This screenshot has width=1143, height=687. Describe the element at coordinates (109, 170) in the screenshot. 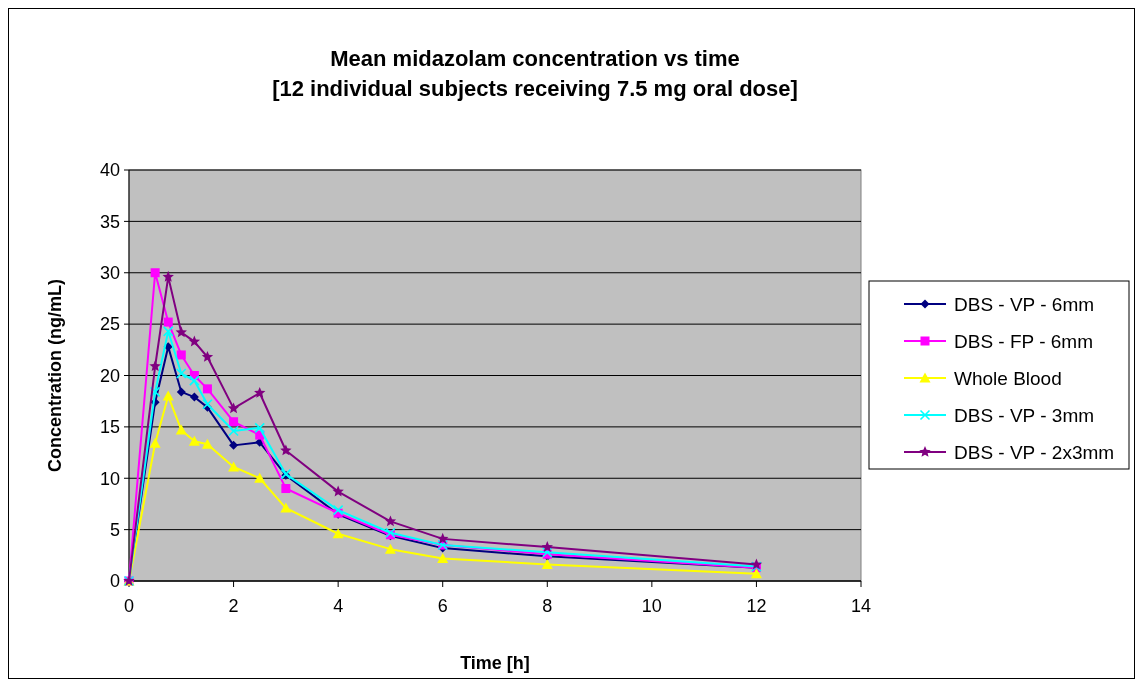

I see `y-tick-label: 40` at that location.